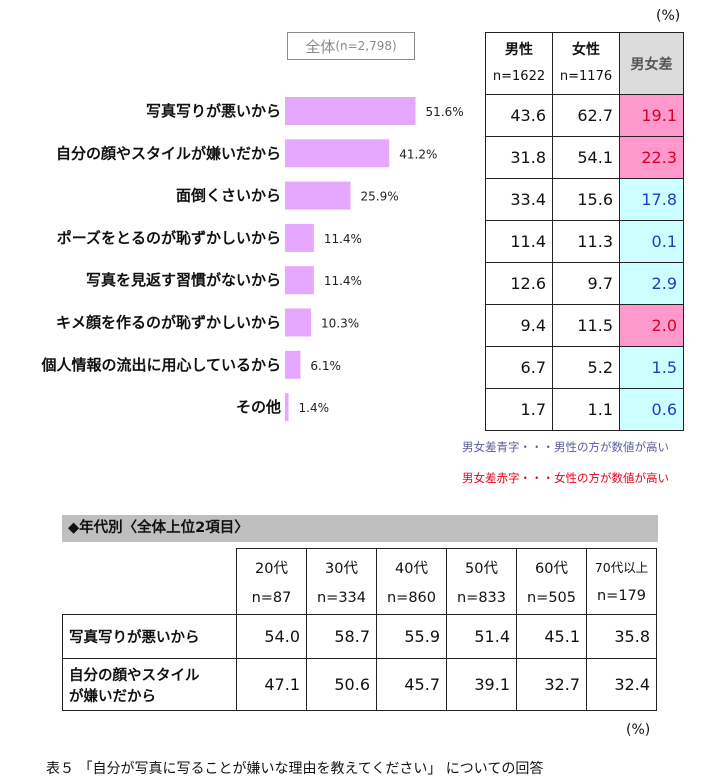  I want to click on age-header-60s: 60代 n=505, so click(551, 581).